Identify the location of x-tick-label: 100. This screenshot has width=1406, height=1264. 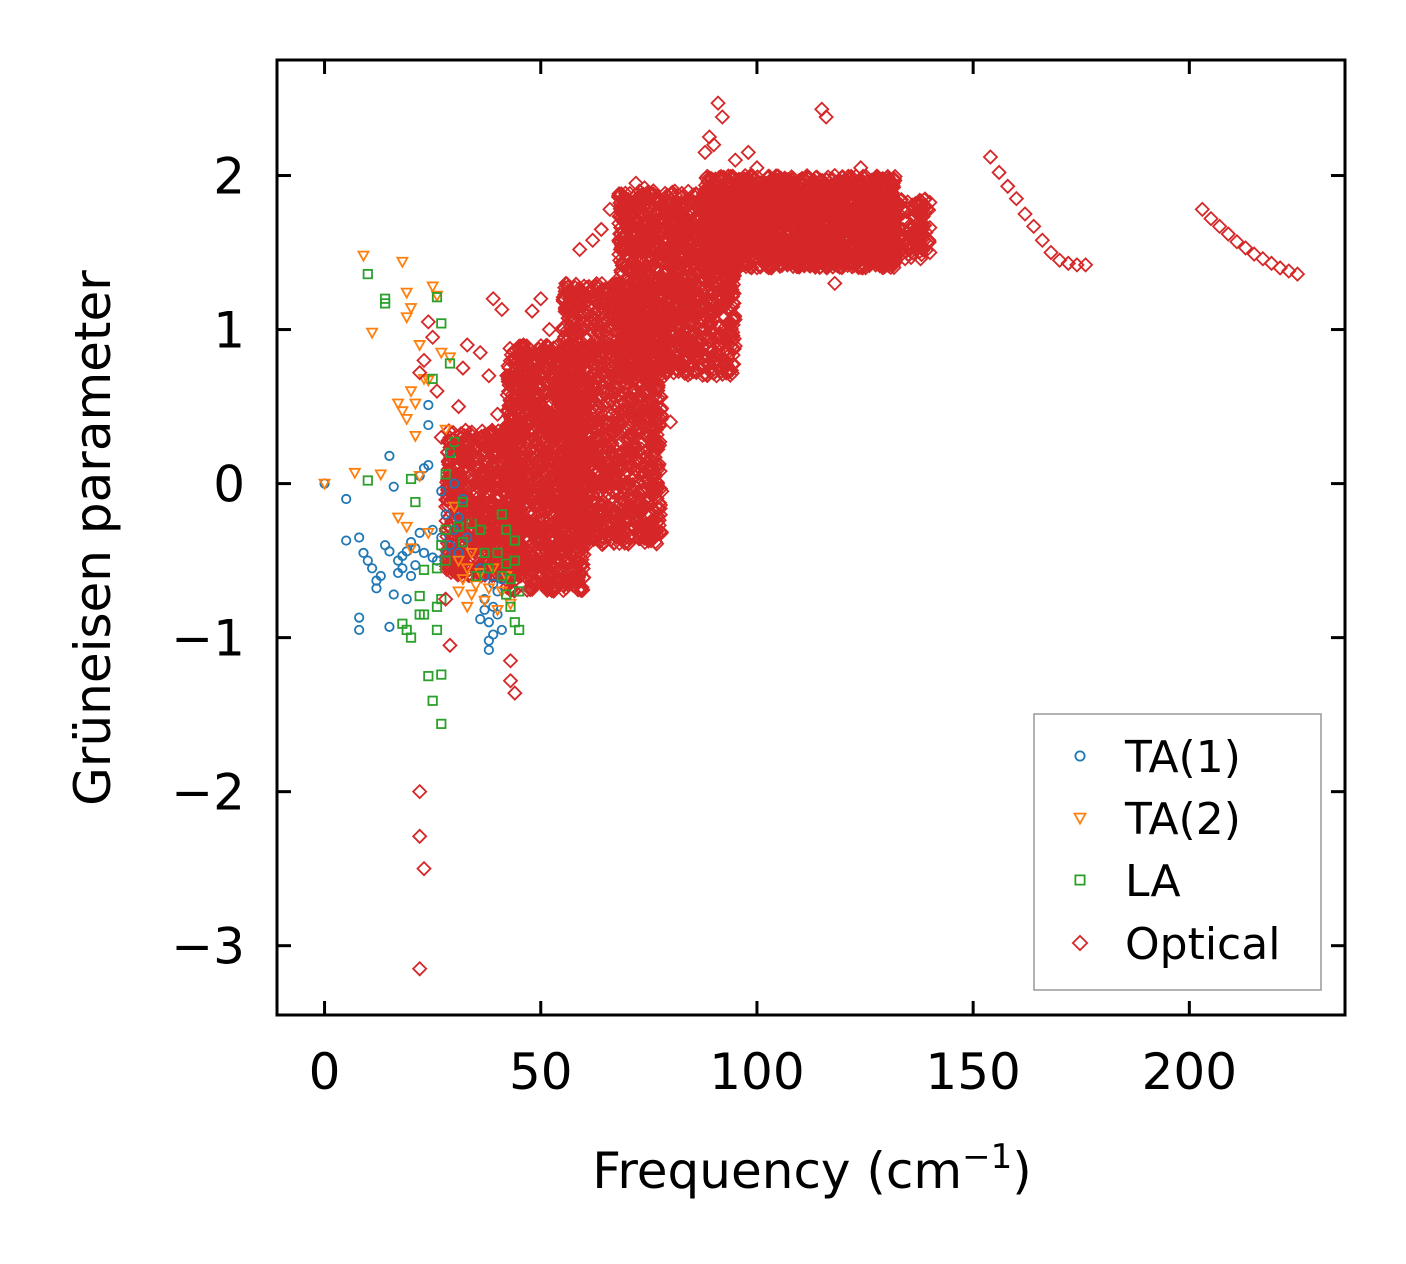
(756, 1072).